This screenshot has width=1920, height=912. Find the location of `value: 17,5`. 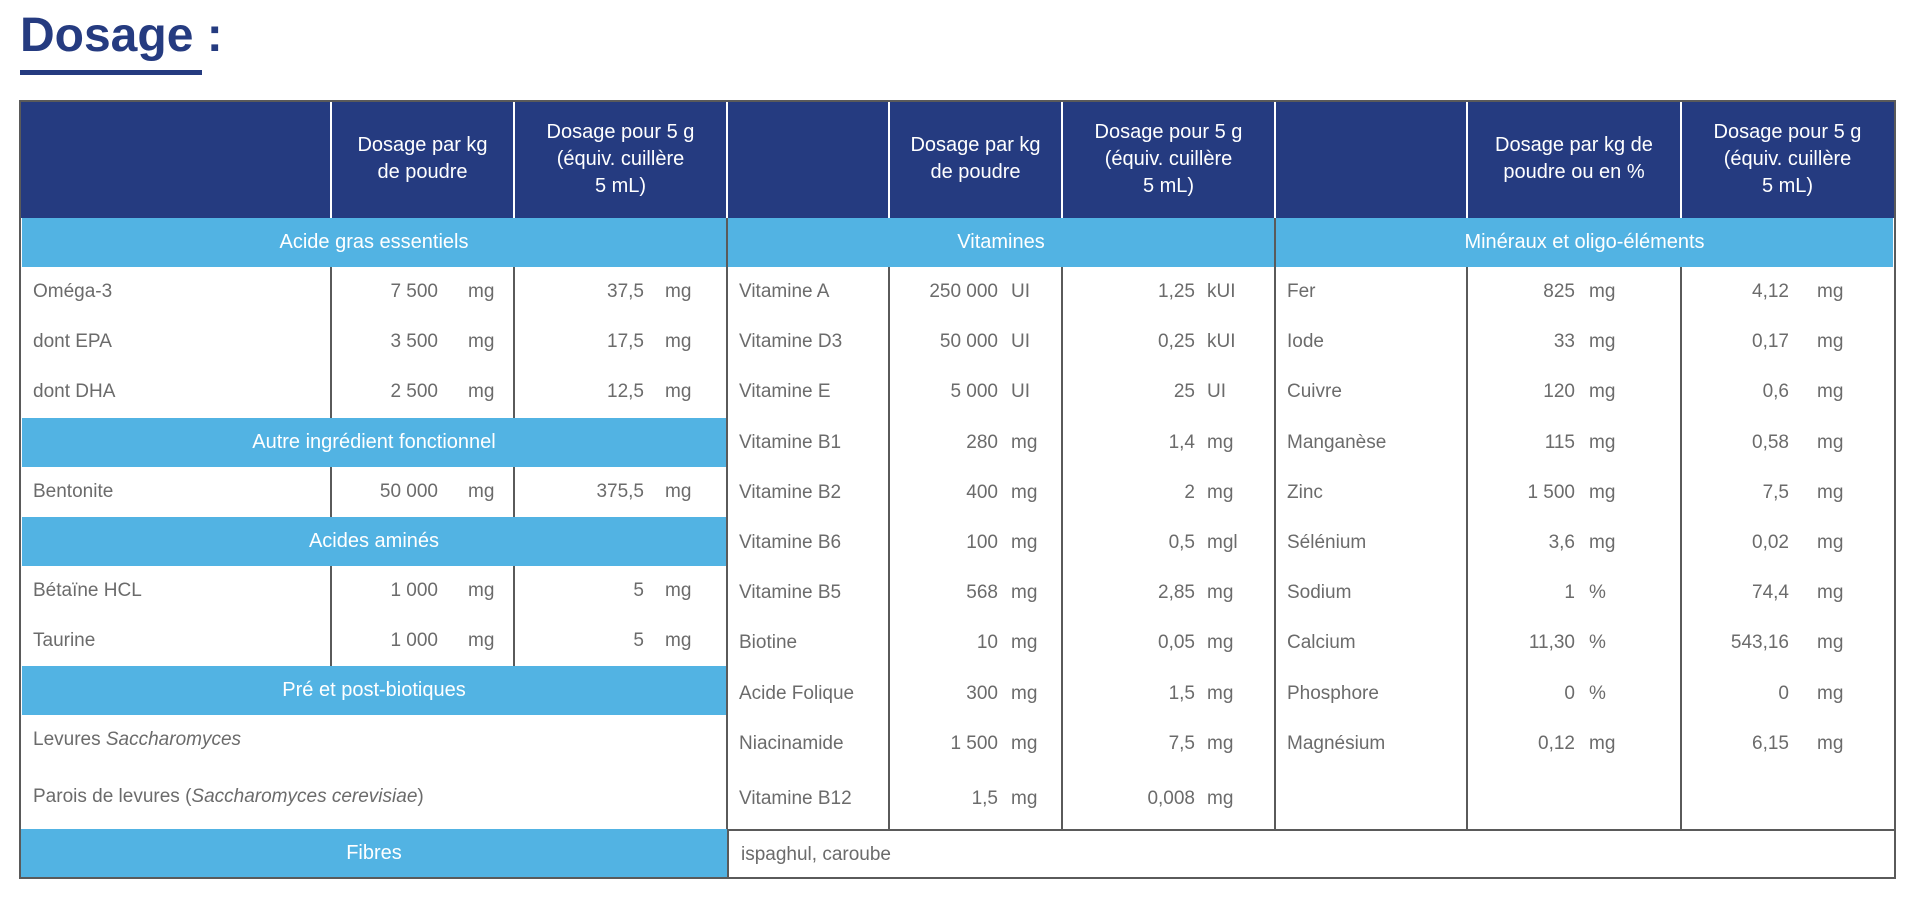

value: 17,5 is located at coordinates (625, 342).